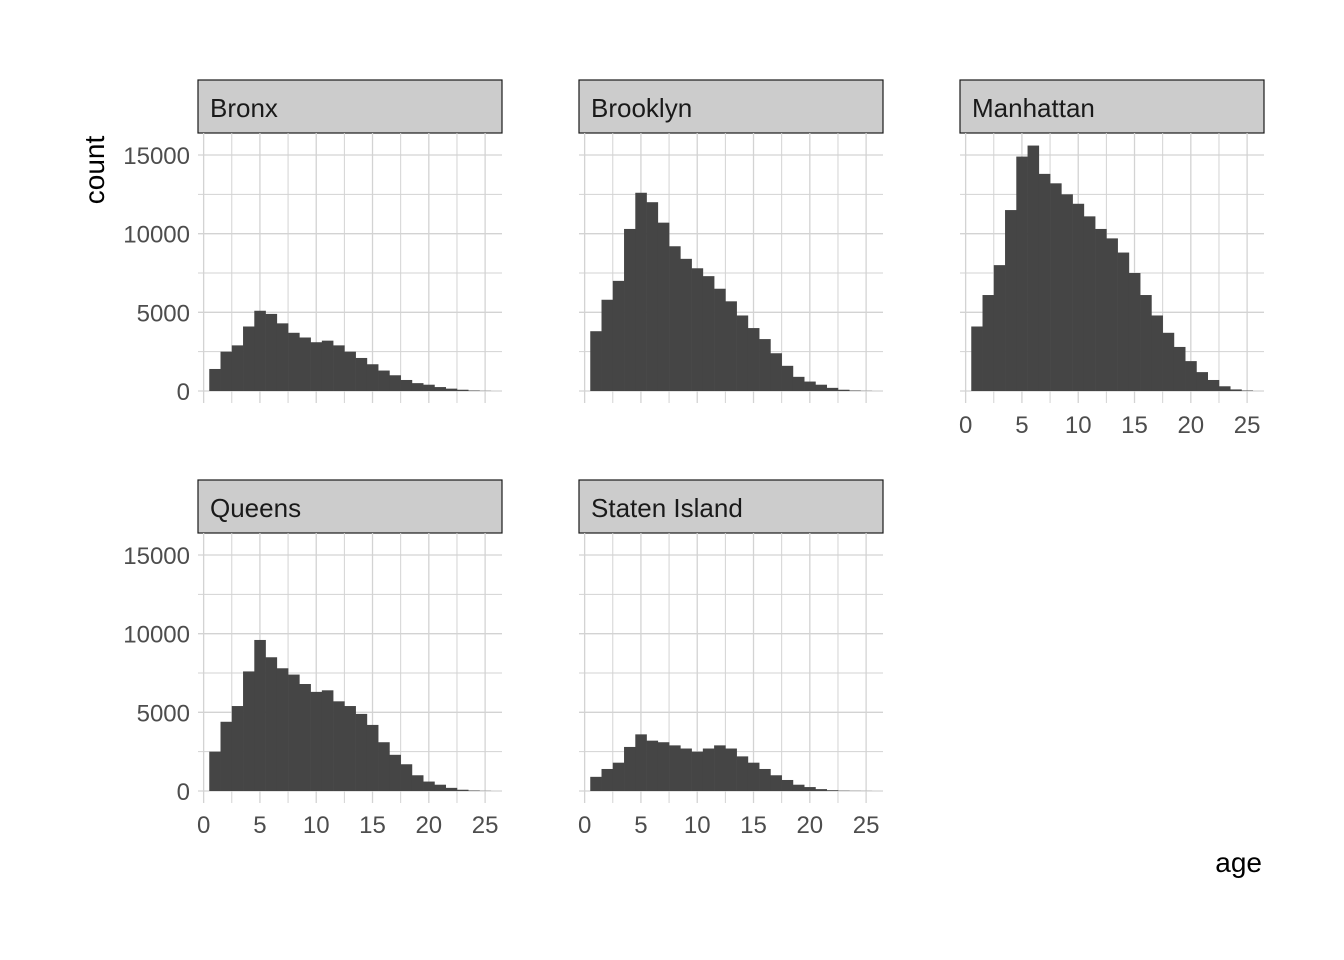  What do you see at coordinates (156, 556) in the screenshot?
I see `y-tick-label: 15000` at bounding box center [156, 556].